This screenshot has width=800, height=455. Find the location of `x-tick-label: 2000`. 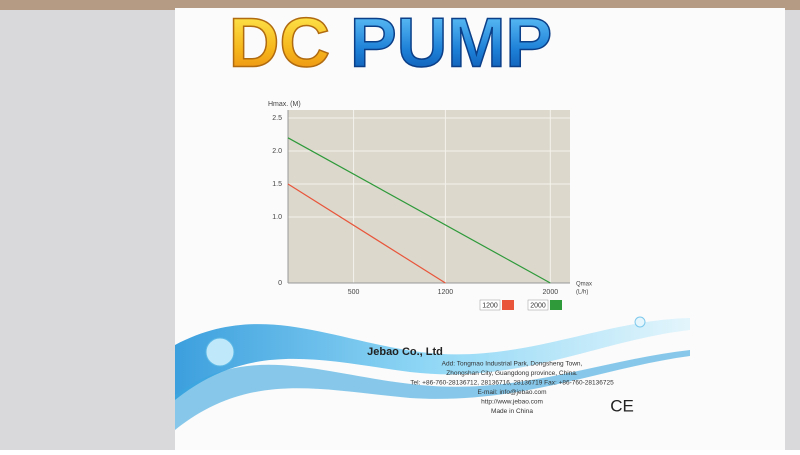

x-tick-label: 2000 is located at coordinates (551, 292).